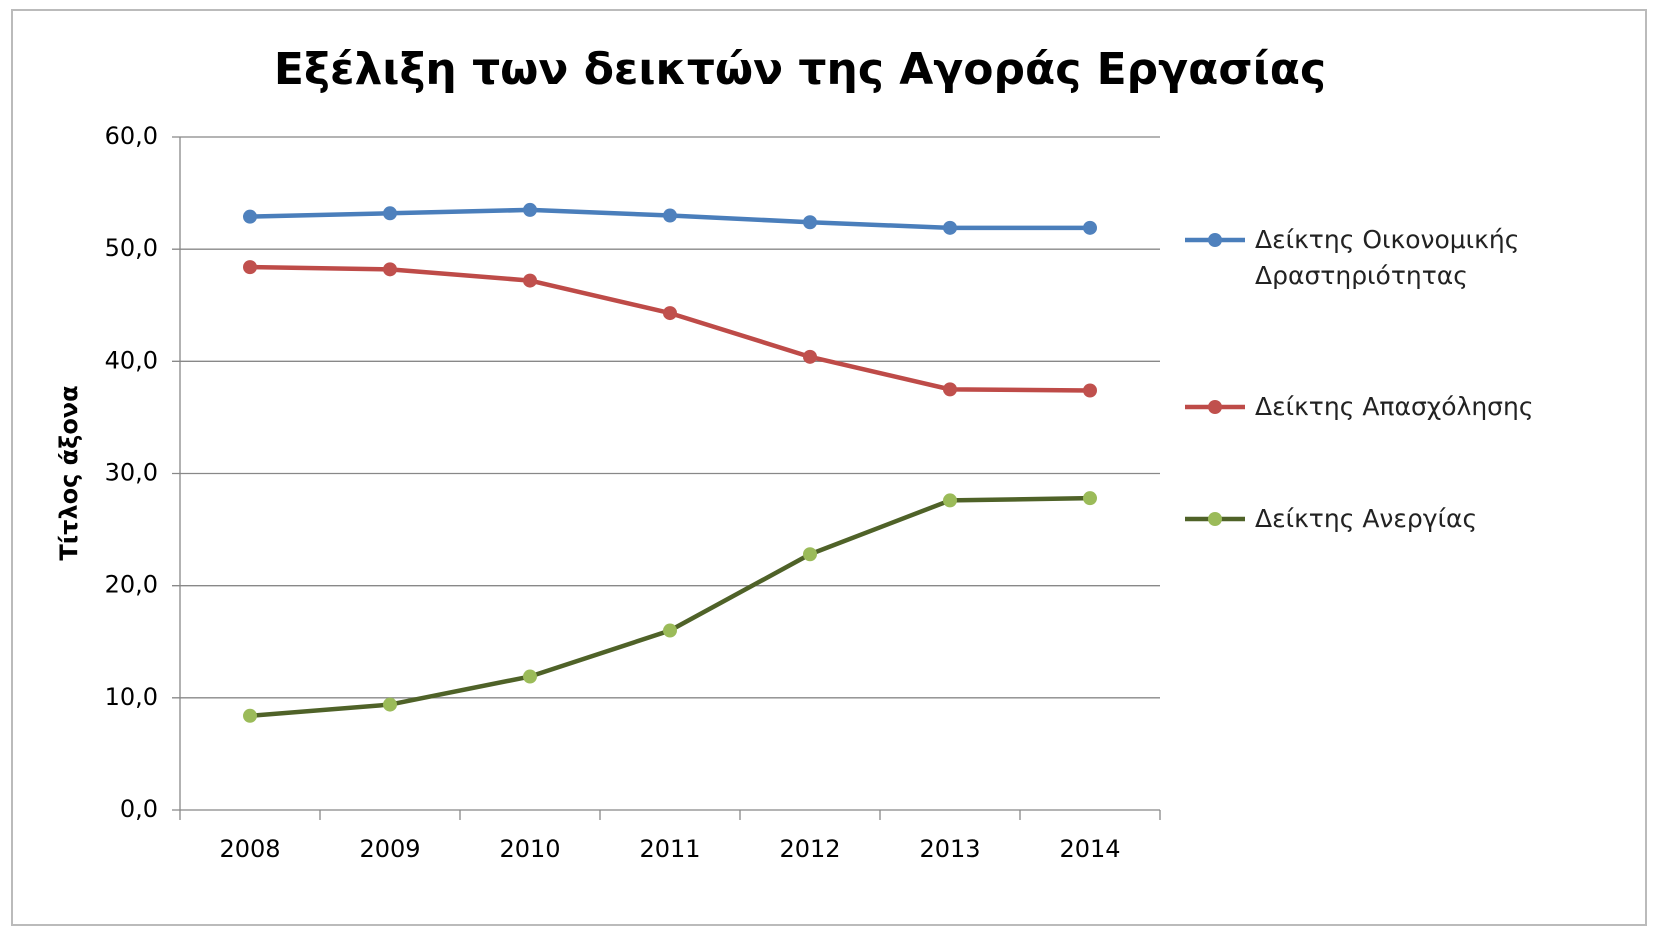 This screenshot has width=1658, height=931. What do you see at coordinates (1089, 849) in the screenshot?
I see `x-tick-label: 2014` at bounding box center [1089, 849].